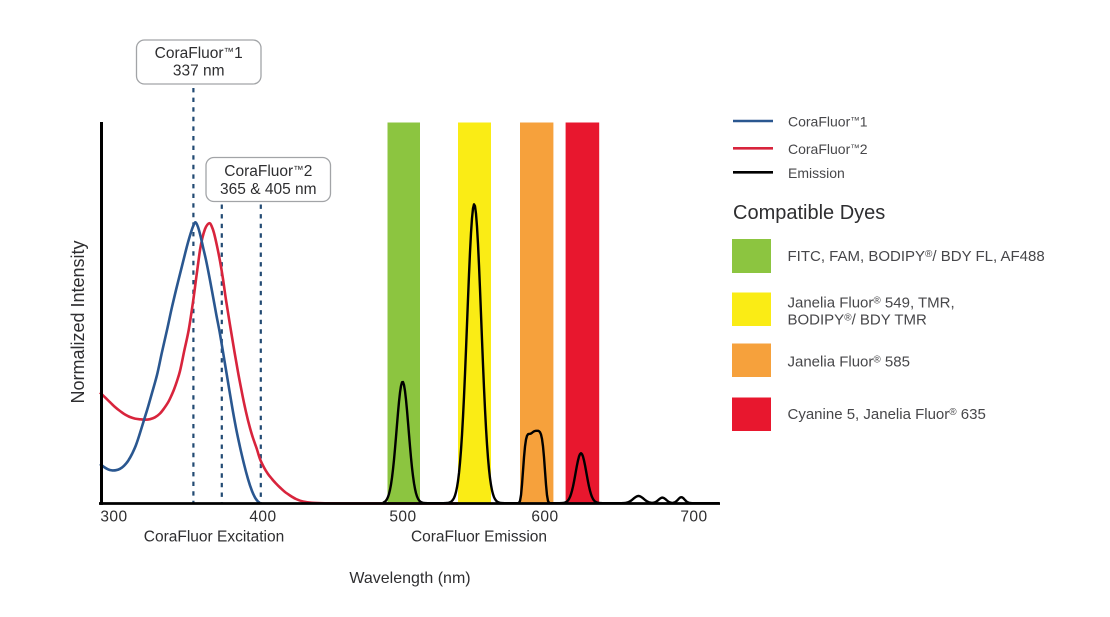  What do you see at coordinates (916, 256) in the screenshot?
I see `svg-text:FITC, FAM, BODIPY®/ BDY FL, AF: FITC, FAM, BODIPY®/ BDY FL, AF488` at bounding box center [916, 256].